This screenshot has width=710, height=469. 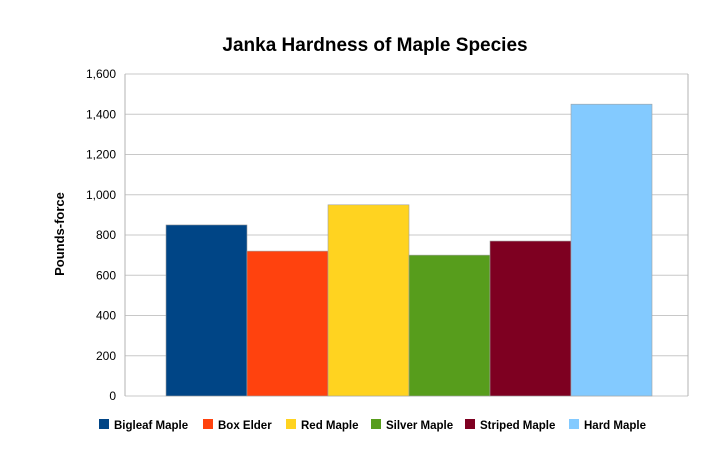 What do you see at coordinates (419, 426) in the screenshot?
I see `legend-label: Silver Maple` at bounding box center [419, 426].